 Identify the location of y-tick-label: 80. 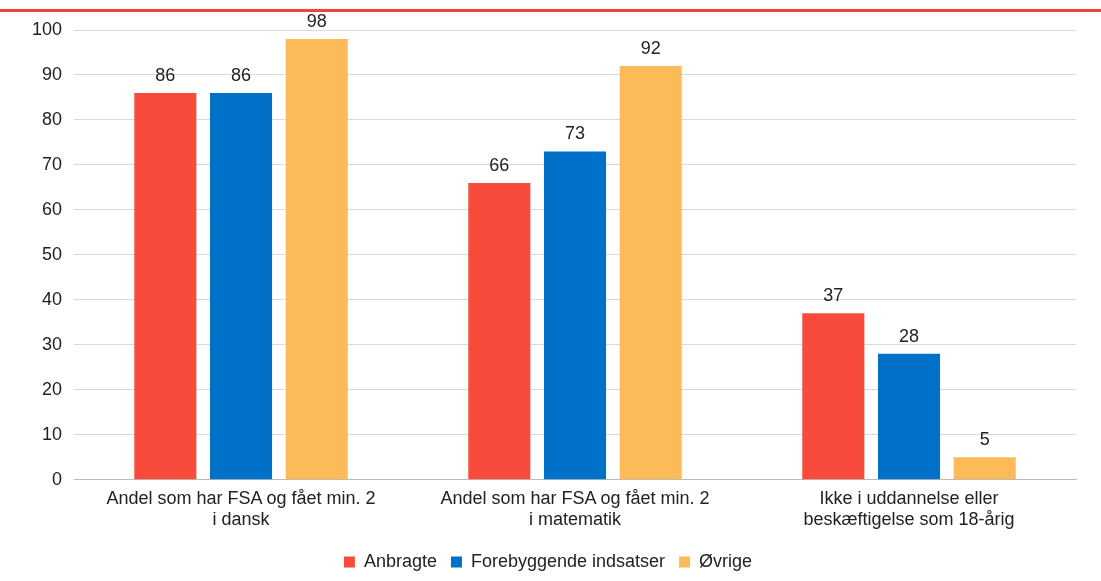
(52, 118).